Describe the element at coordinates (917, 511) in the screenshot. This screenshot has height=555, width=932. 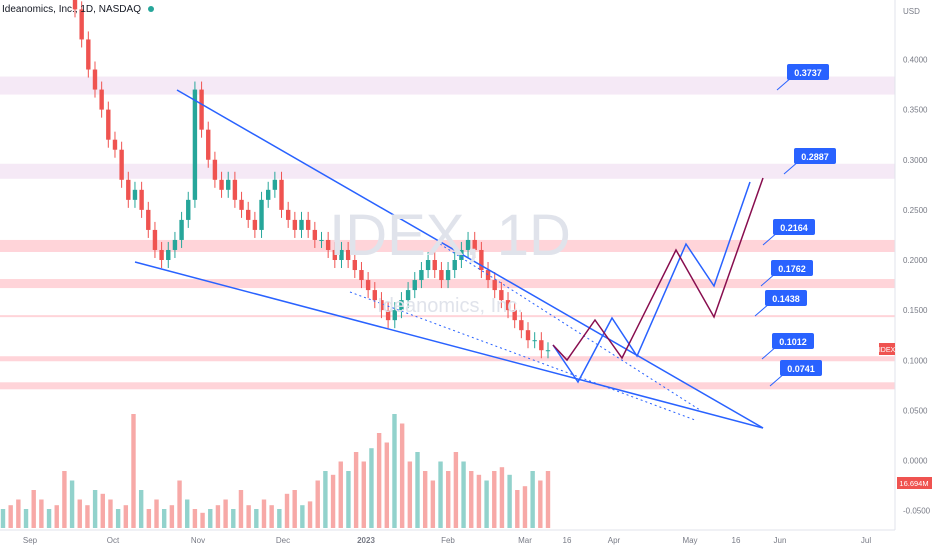
I see `price-tick-label: -0.0500` at that location.